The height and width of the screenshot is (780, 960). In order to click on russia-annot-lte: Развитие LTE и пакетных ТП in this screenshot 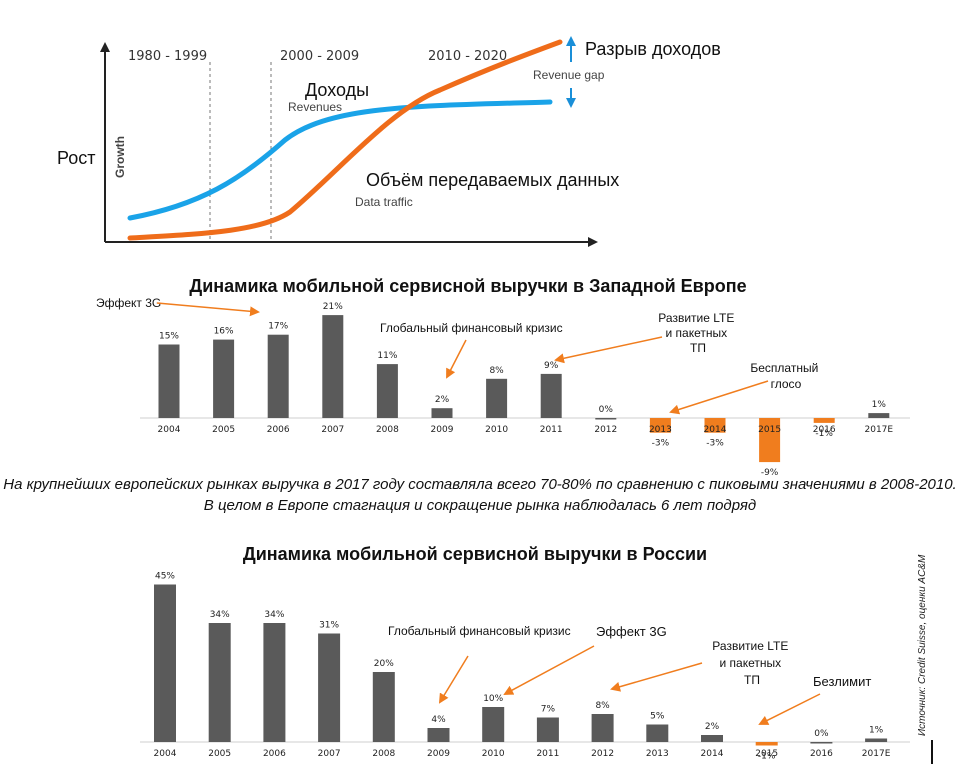, I will do `click(751, 663)`.